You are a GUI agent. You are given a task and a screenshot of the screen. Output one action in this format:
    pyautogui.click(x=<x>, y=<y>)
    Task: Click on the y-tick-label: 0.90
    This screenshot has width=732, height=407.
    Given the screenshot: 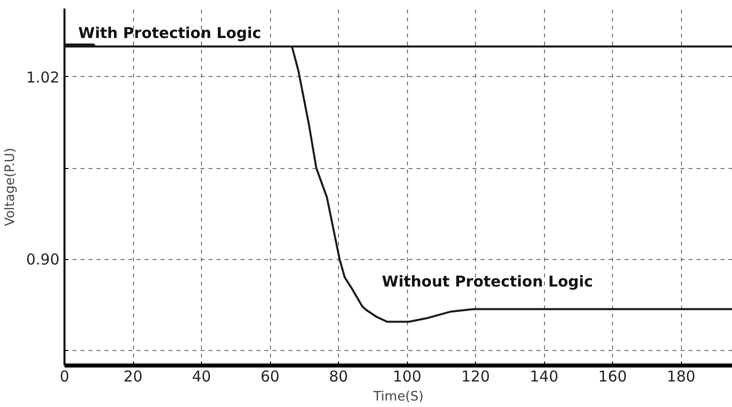 What is the action you would take?
    pyautogui.click(x=43, y=259)
    